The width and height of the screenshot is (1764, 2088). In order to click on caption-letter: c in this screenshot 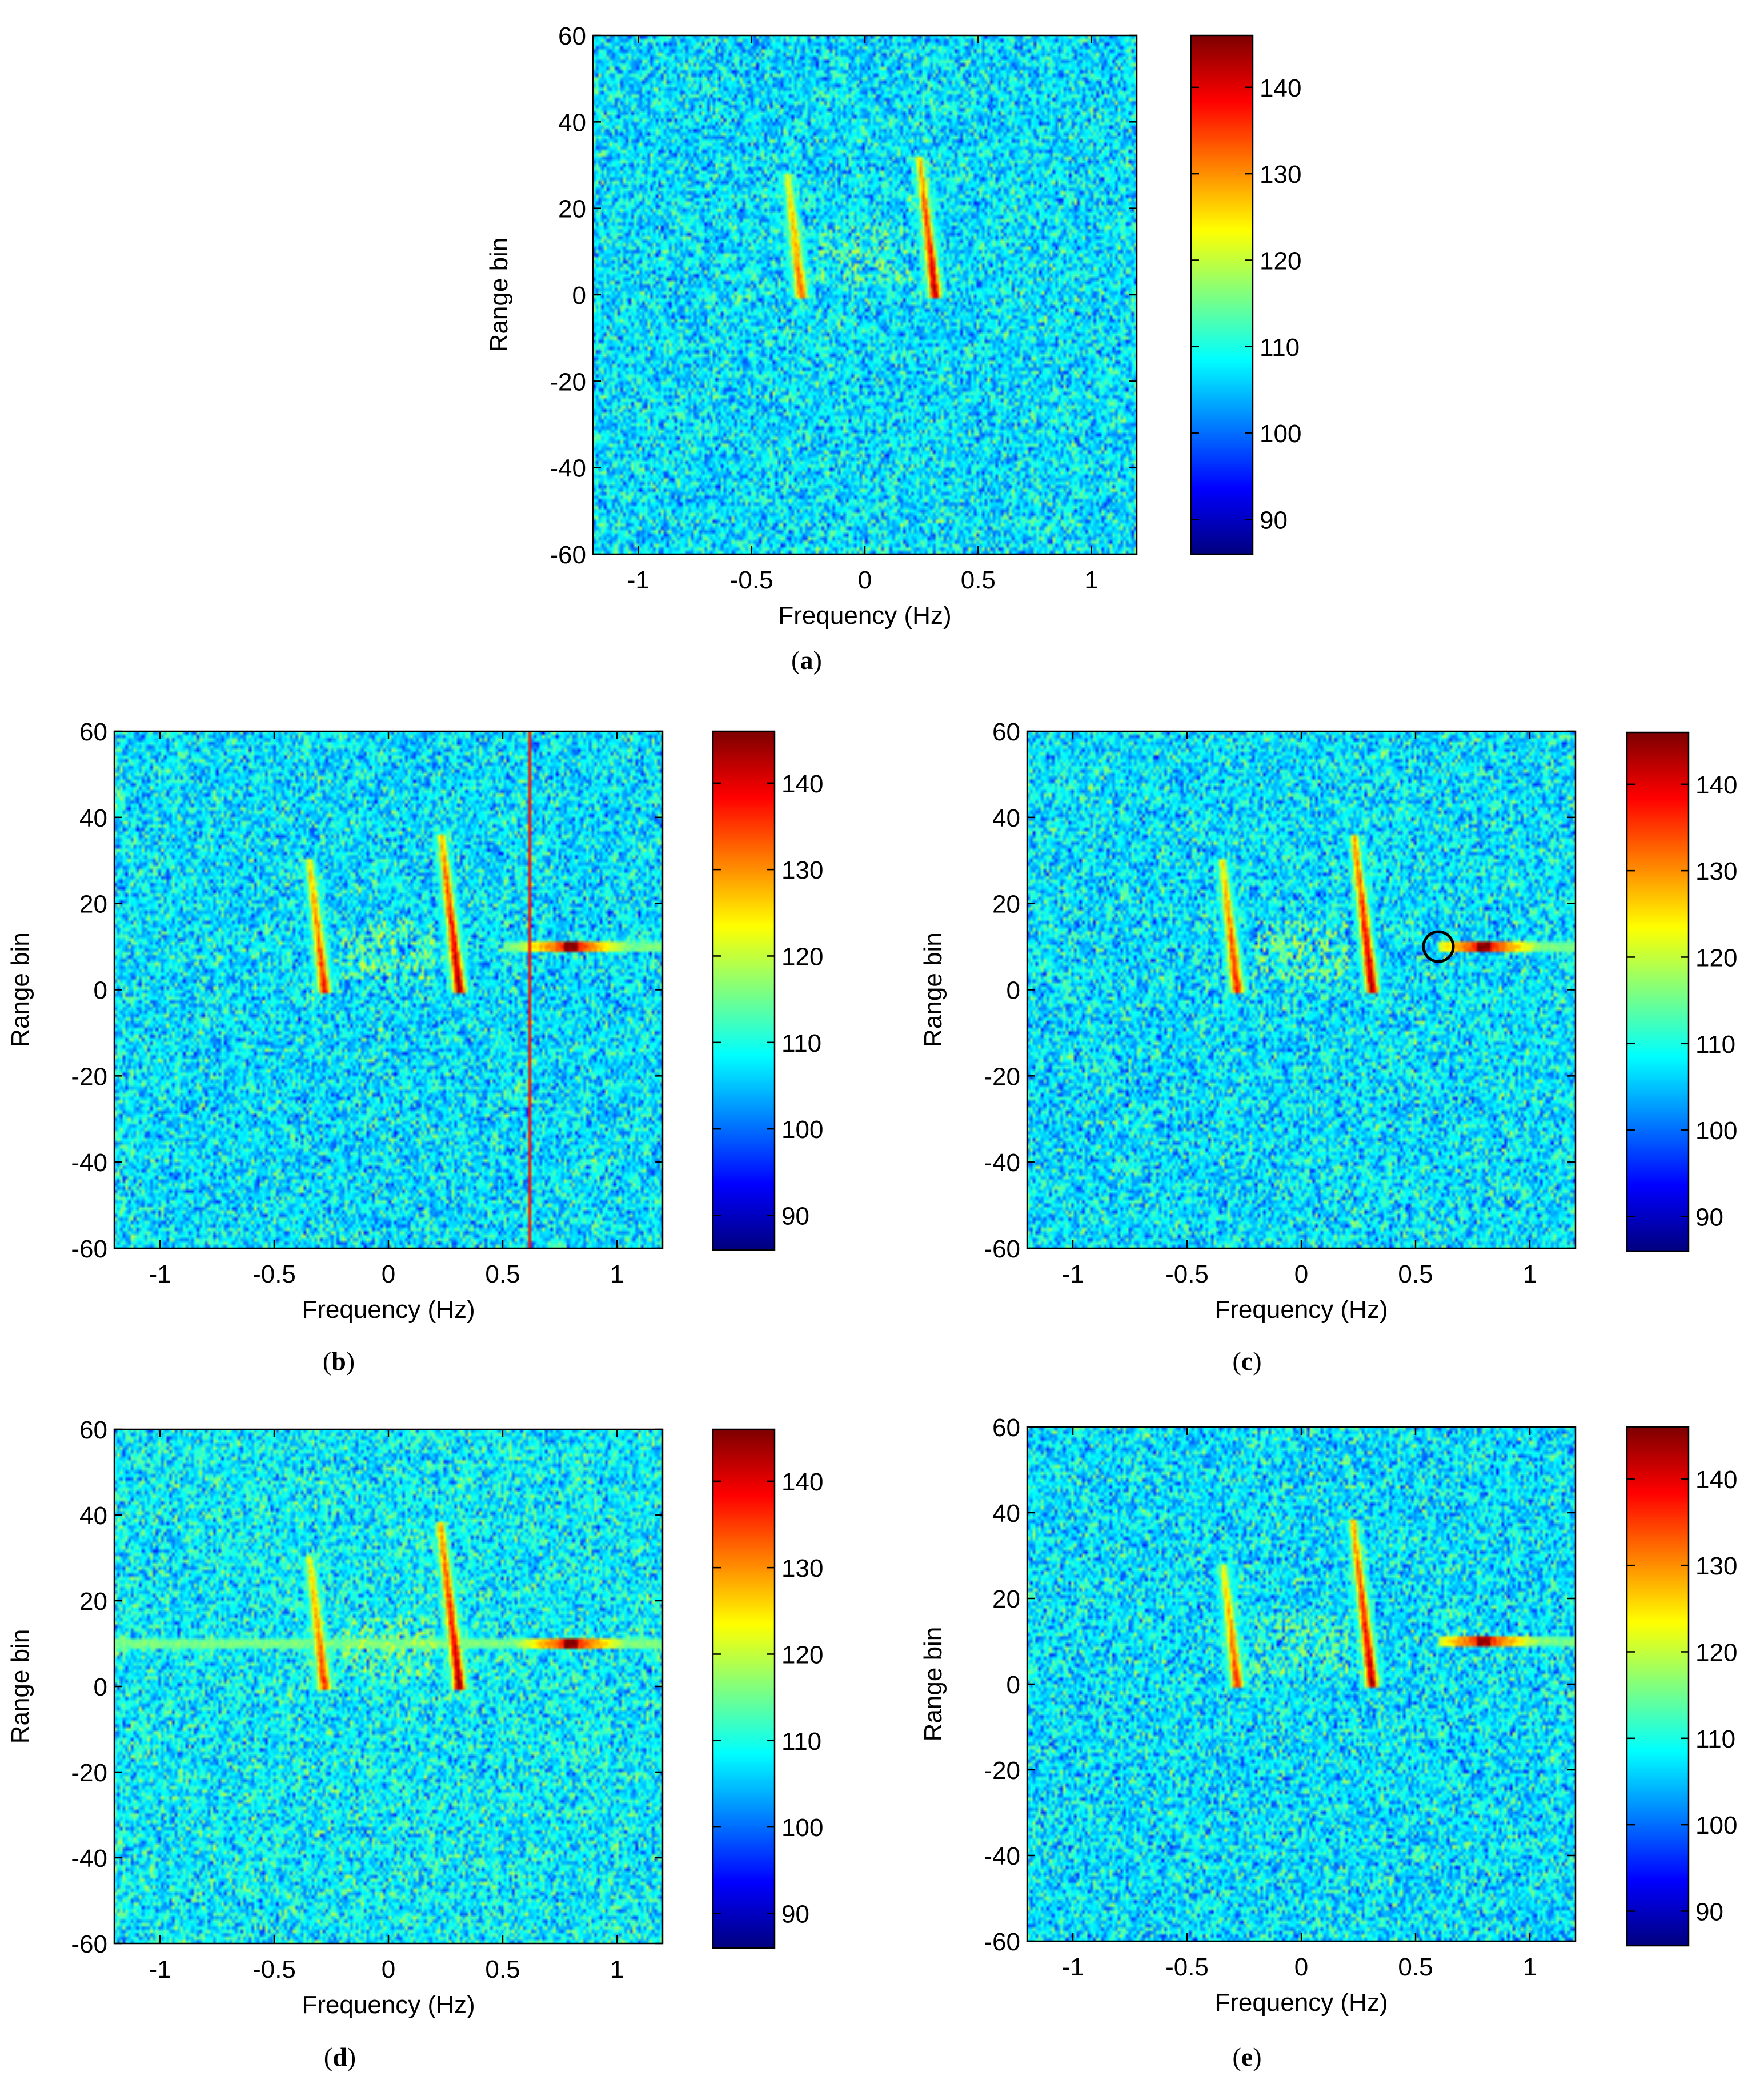, I will do `click(1247, 1361)`.